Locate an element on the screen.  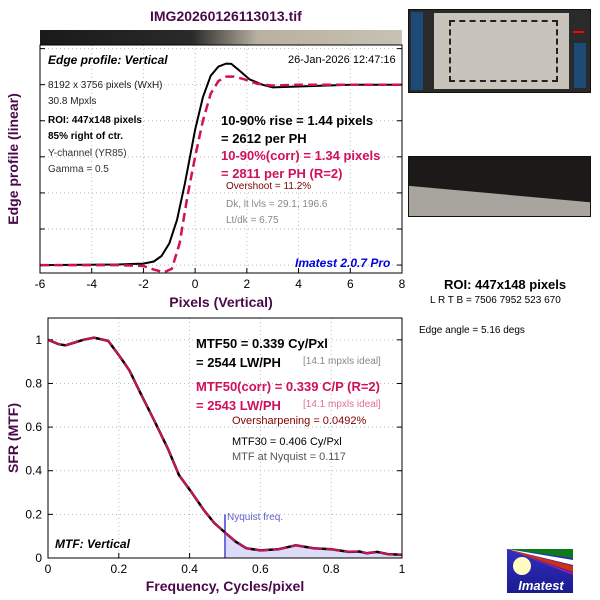
edge-xlabel: Pixels (Vertical) is located at coordinates (221, 302).